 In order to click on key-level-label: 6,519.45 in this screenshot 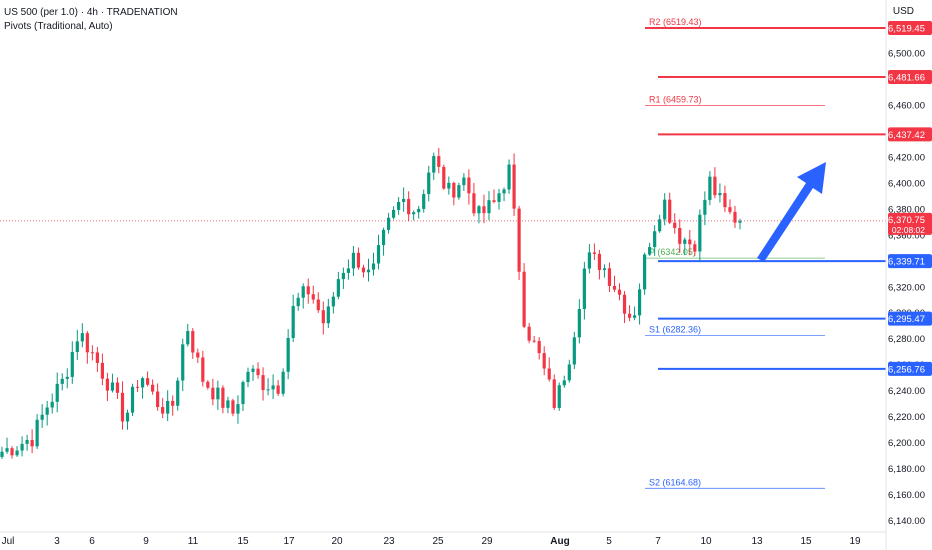, I will do `click(906, 28)`.